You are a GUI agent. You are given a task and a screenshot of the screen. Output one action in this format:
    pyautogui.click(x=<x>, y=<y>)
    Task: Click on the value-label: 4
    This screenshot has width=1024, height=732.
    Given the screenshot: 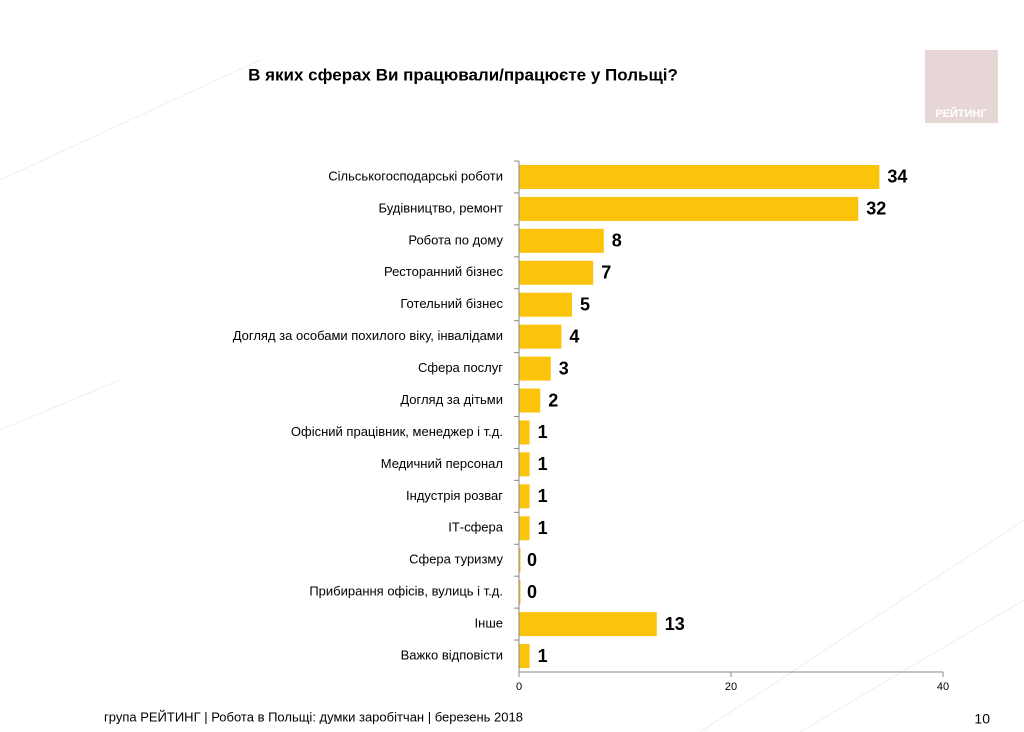 What is the action you would take?
    pyautogui.click(x=574, y=336)
    